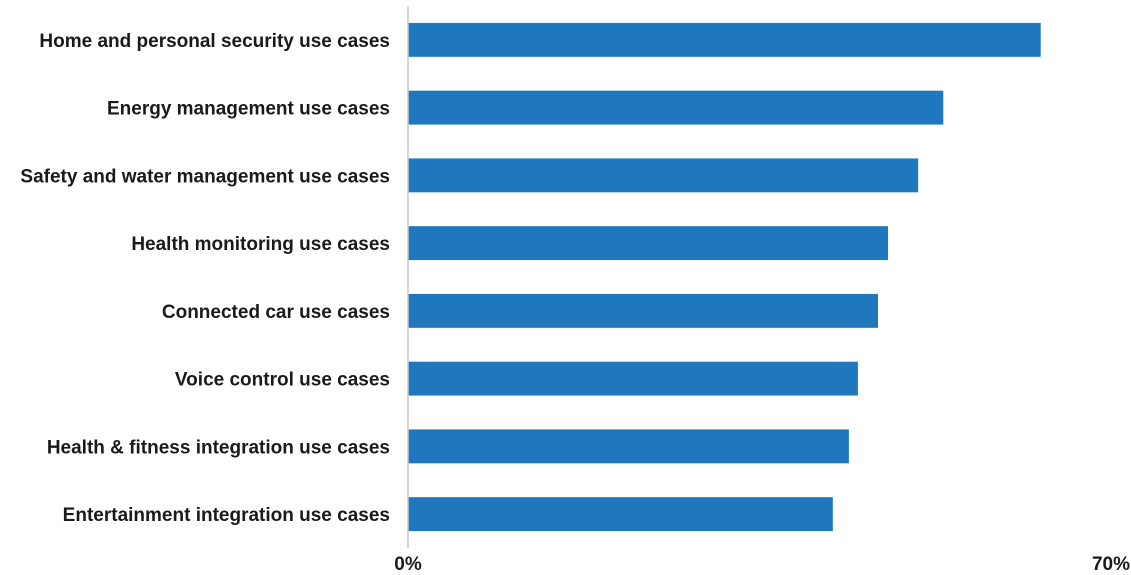  Describe the element at coordinates (408, 564) in the screenshot. I see `x-tick-label: 0%` at that location.